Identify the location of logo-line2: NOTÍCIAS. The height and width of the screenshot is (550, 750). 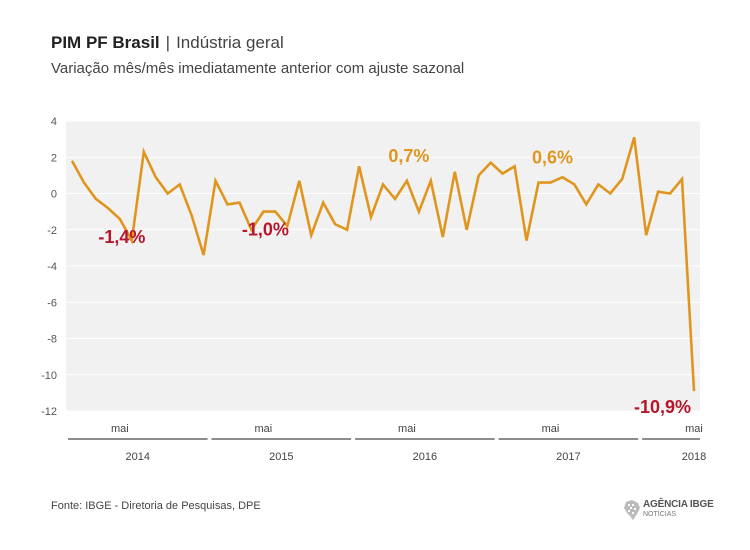
(660, 514).